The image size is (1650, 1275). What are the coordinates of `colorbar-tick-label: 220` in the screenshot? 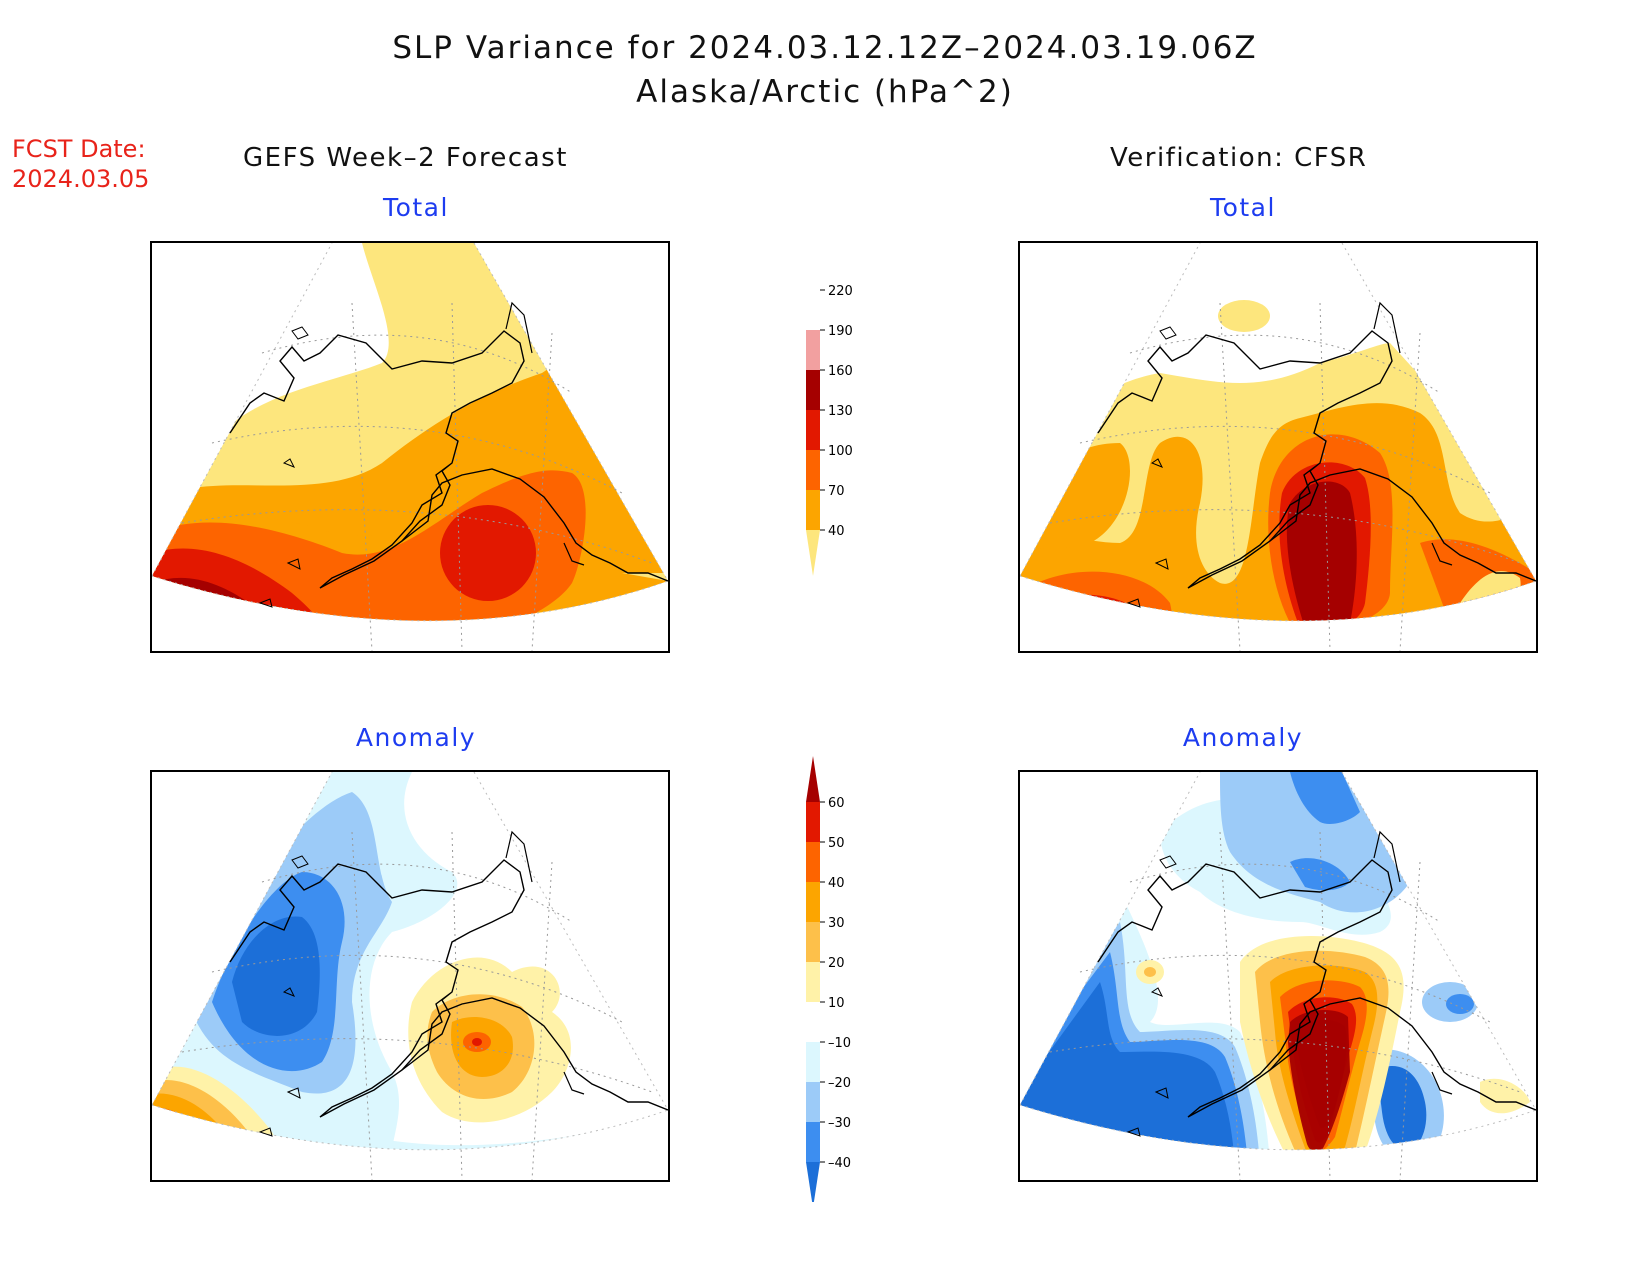 It's located at (840, 291).